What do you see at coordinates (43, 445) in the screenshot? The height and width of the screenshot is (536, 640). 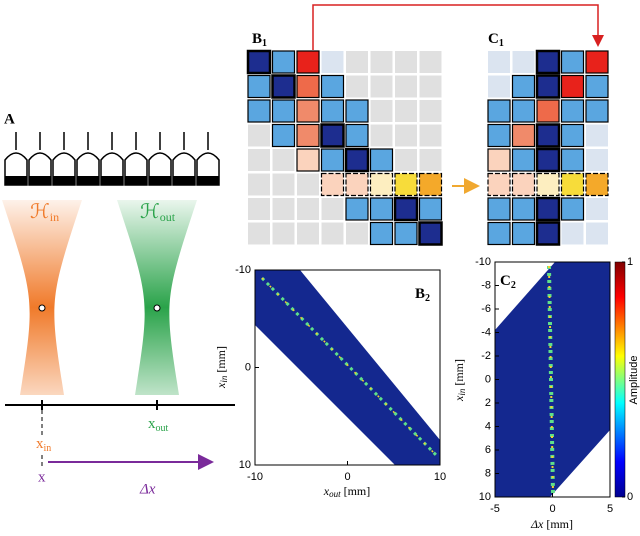 I see `x-in: xin` at bounding box center [43, 445].